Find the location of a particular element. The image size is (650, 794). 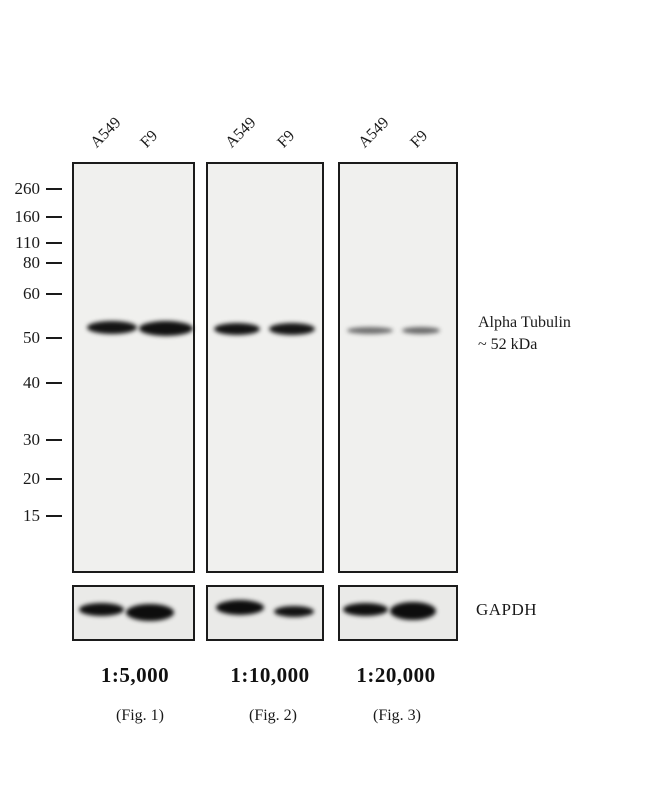

gapdh-panel-fig1 is located at coordinates (133, 613).